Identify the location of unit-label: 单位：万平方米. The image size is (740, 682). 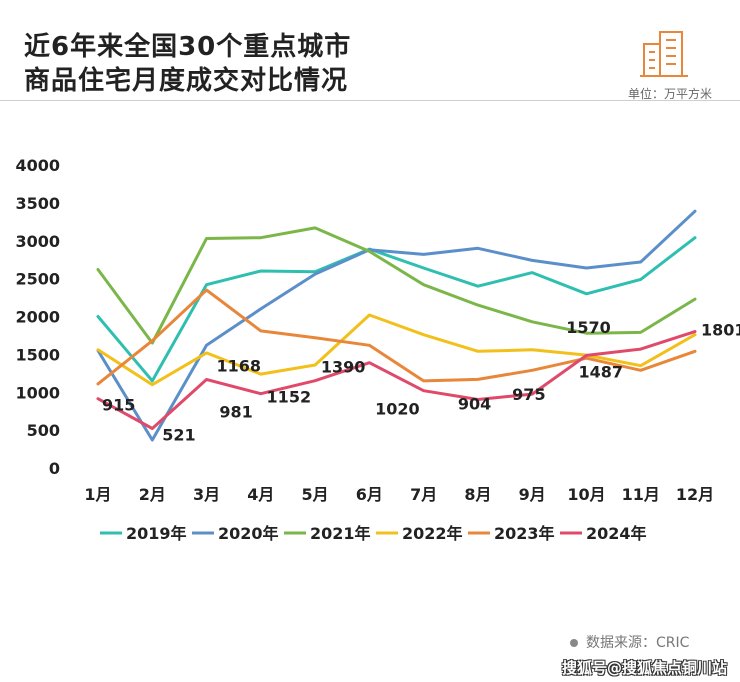
(670, 94).